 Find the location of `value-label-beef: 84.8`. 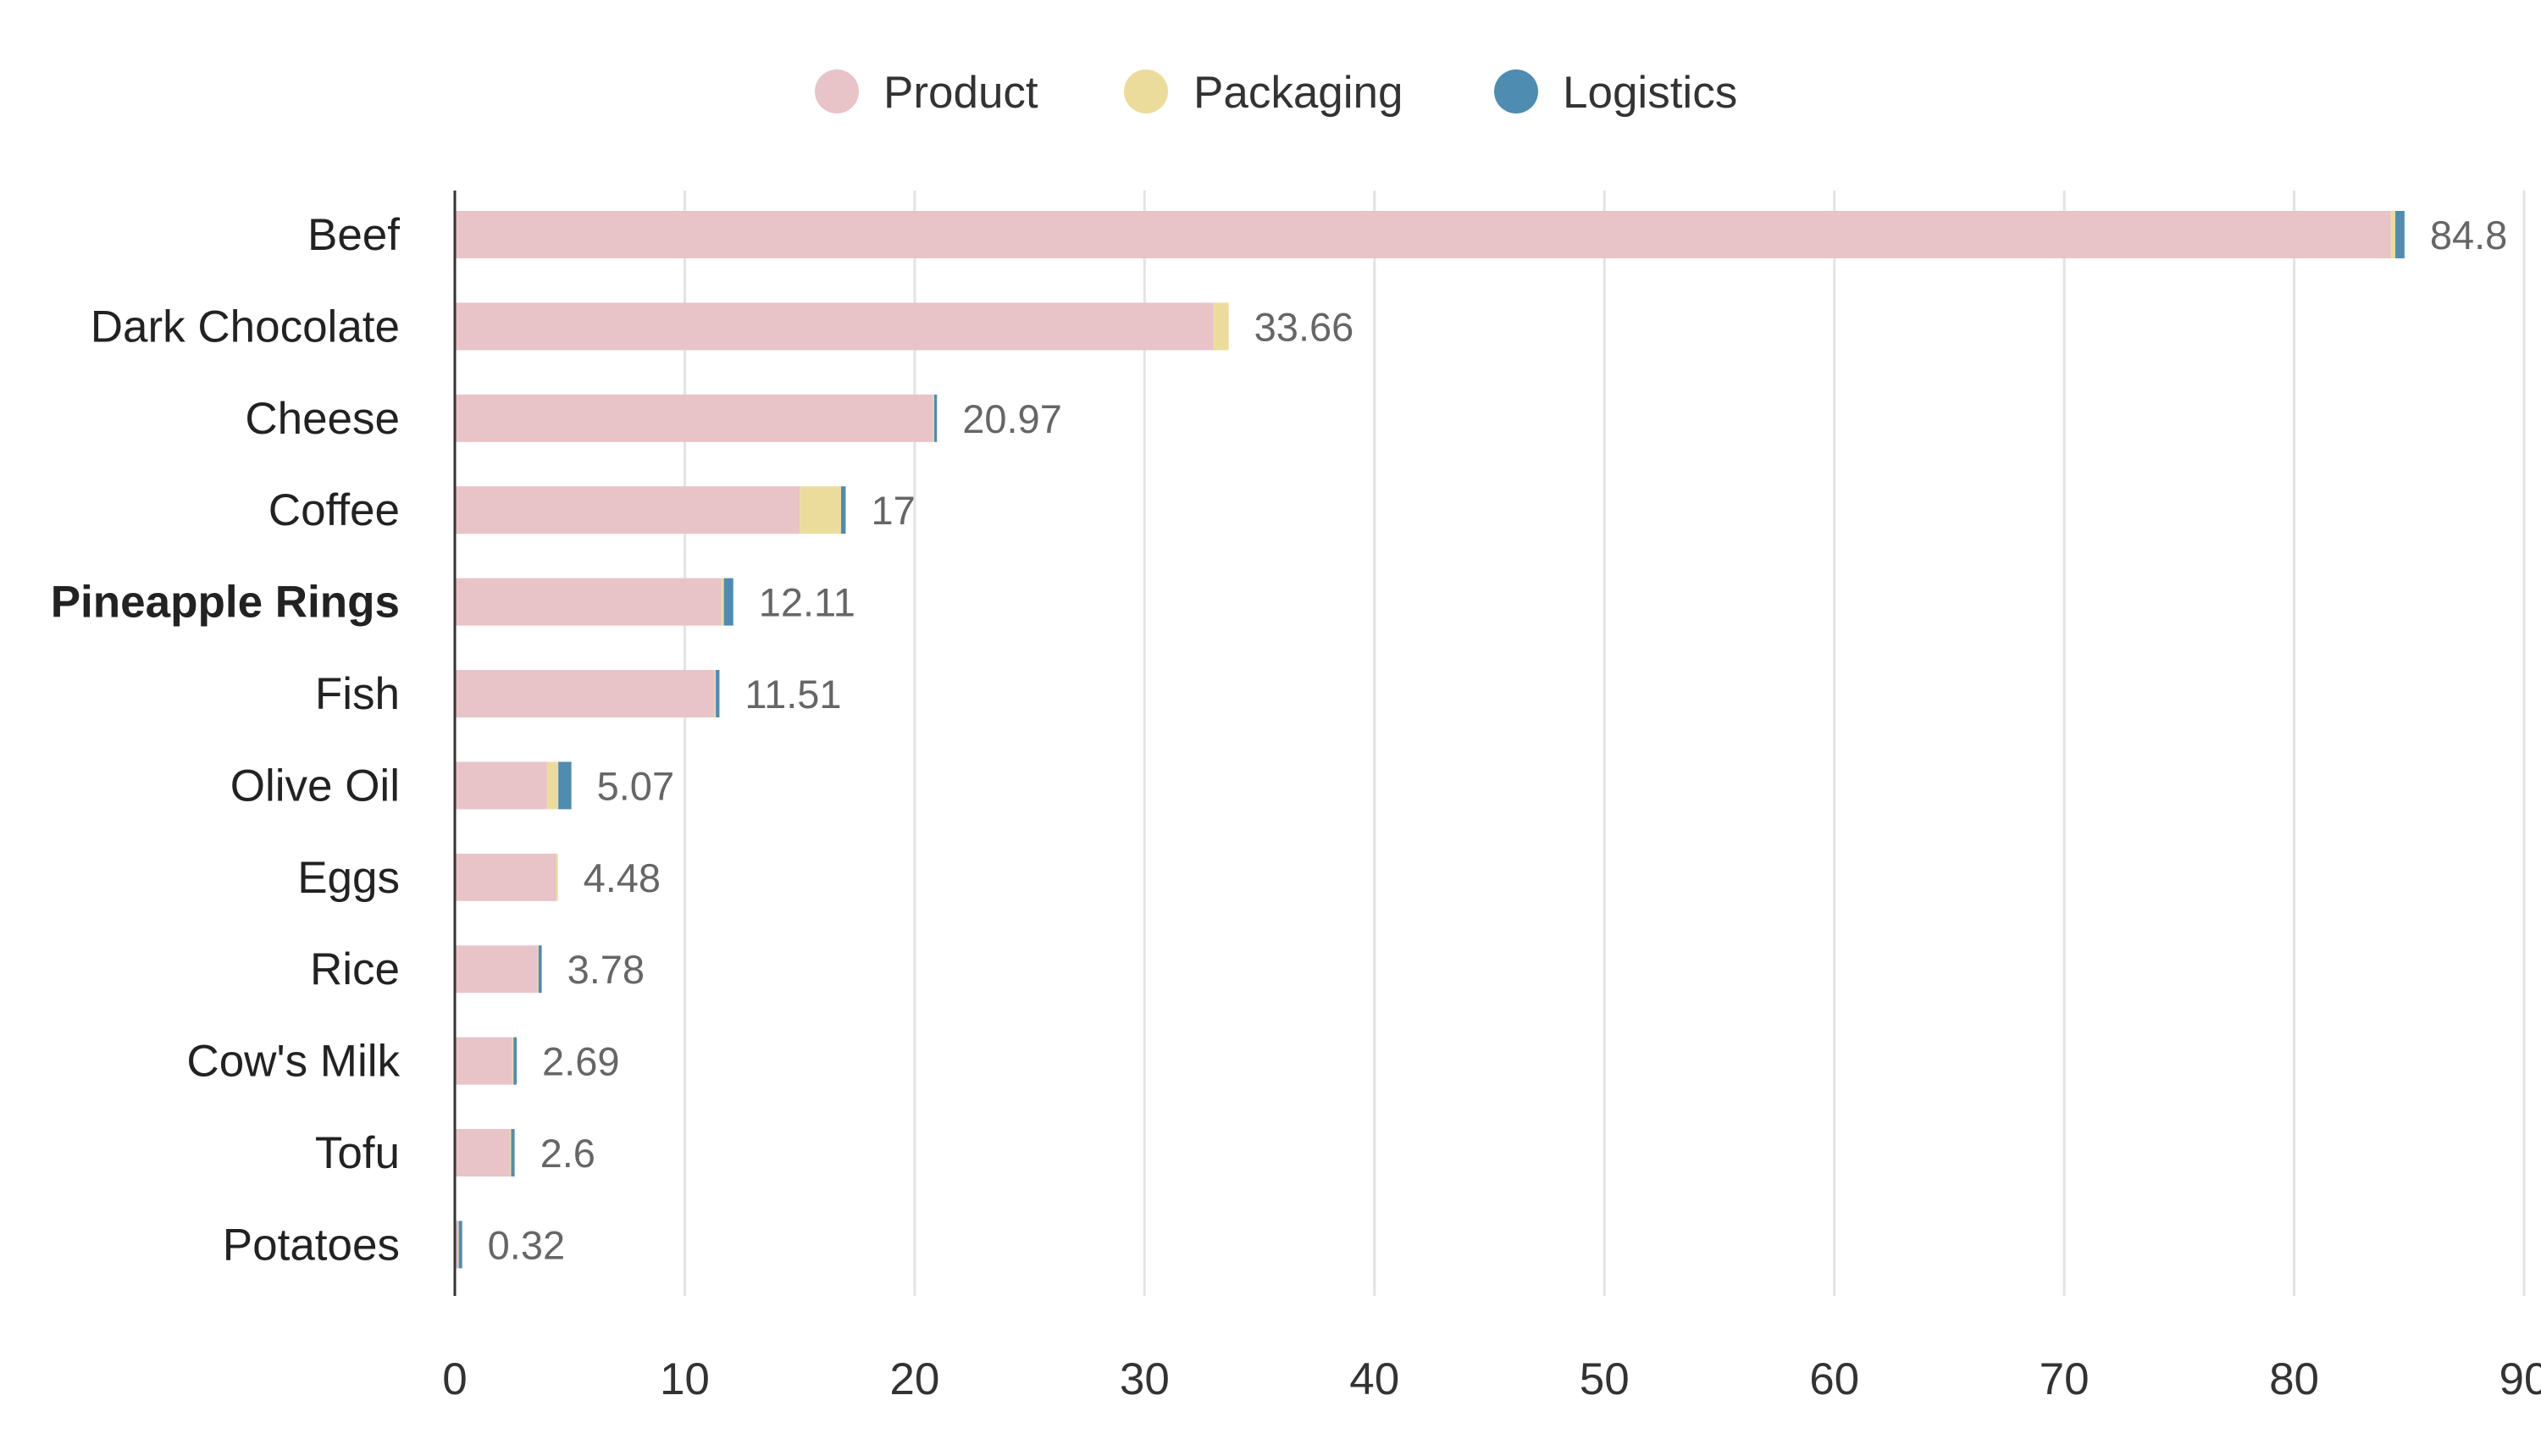

value-label-beef: 84.8 is located at coordinates (2468, 235).